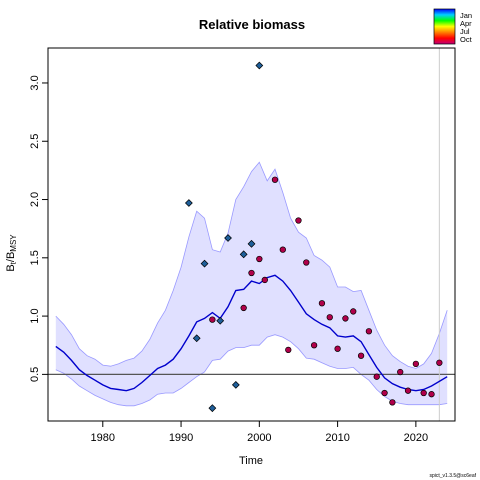  I want to click on y-tick-label: 1.5, so click(35, 257).